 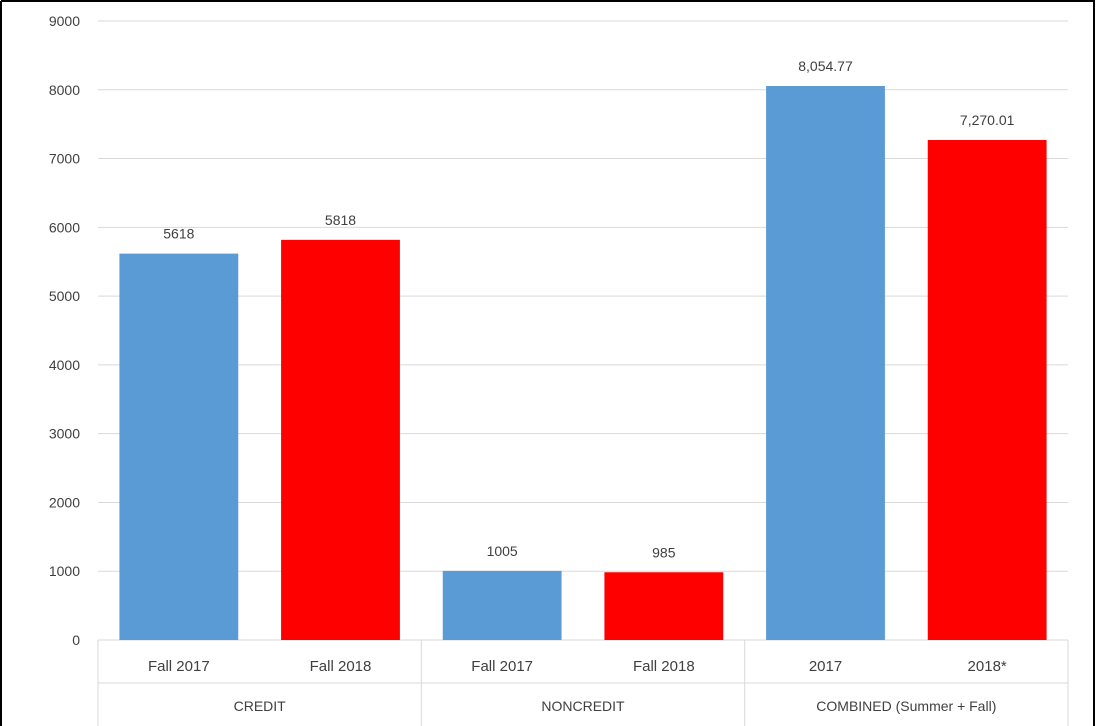 I want to click on bar-value-label: 8,054.77, so click(x=825, y=66).